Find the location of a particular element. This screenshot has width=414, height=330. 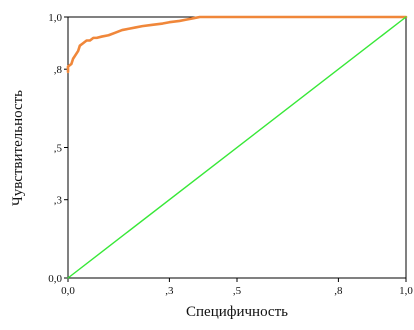

y-tick-label: 1,0 is located at coordinates (55, 18).